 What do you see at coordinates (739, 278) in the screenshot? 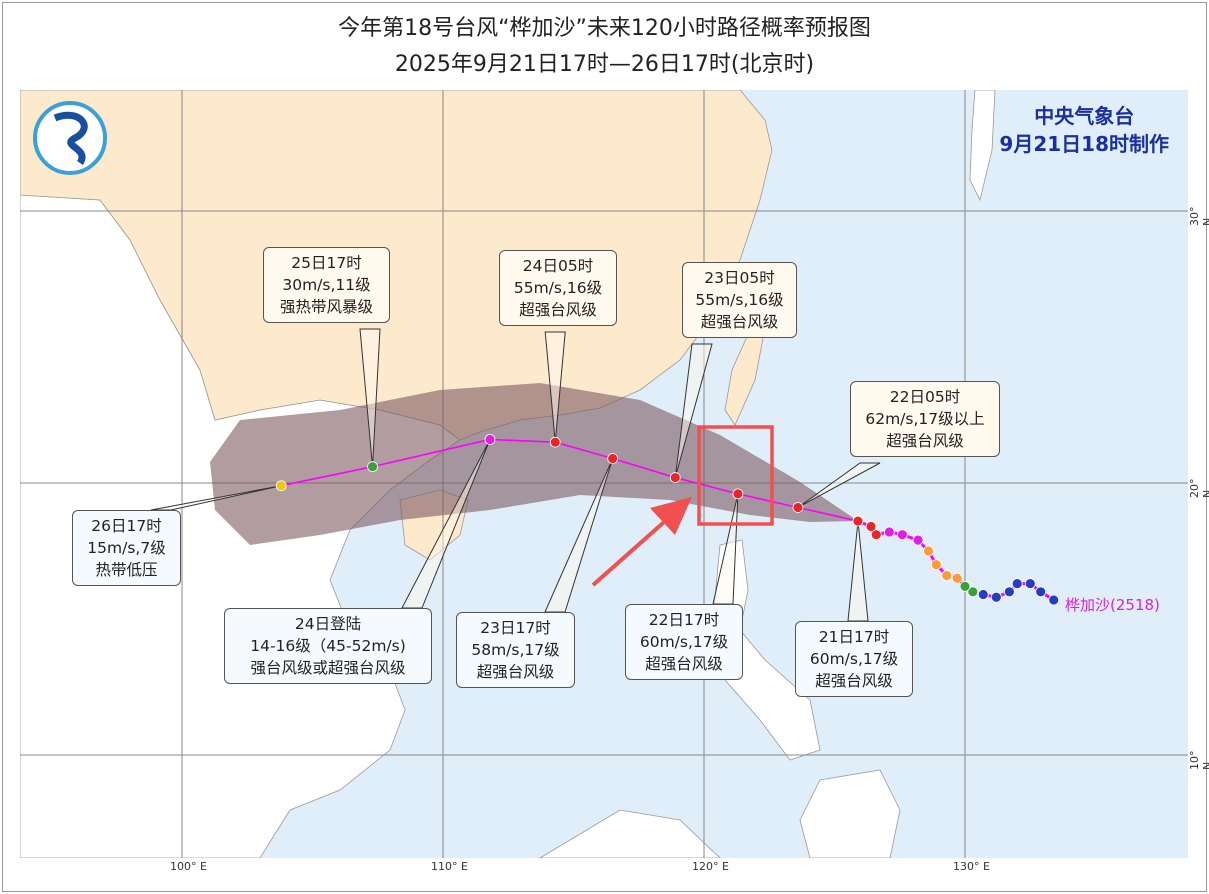
I see `callout-line: 23日05时` at bounding box center [739, 278].